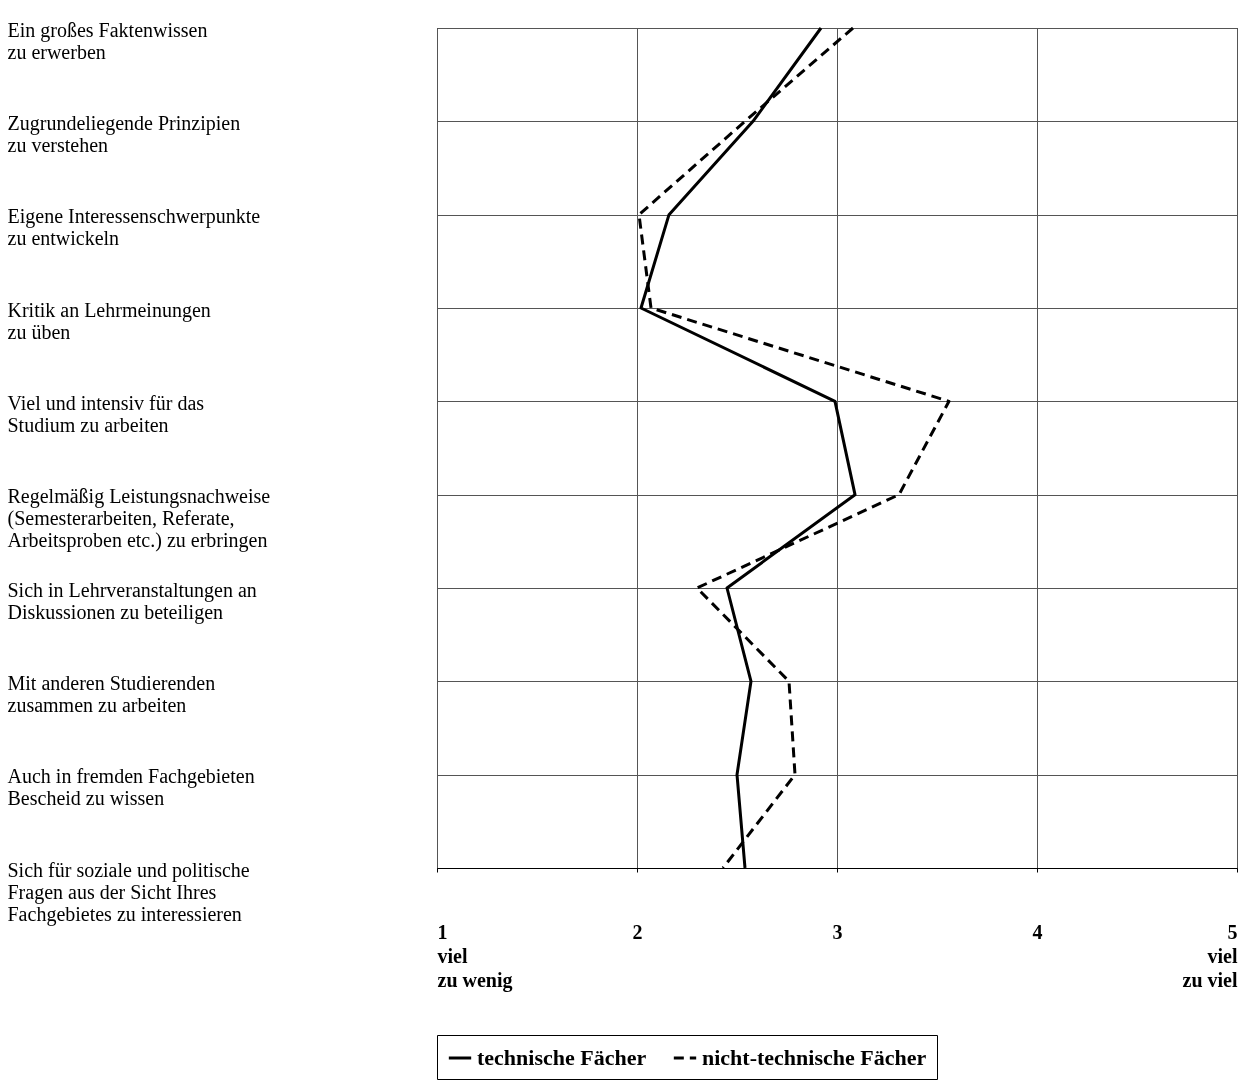 The width and height of the screenshot is (1251, 1082). Describe the element at coordinates (837, 931) in the screenshot. I see `x-tick-label: 3` at that location.